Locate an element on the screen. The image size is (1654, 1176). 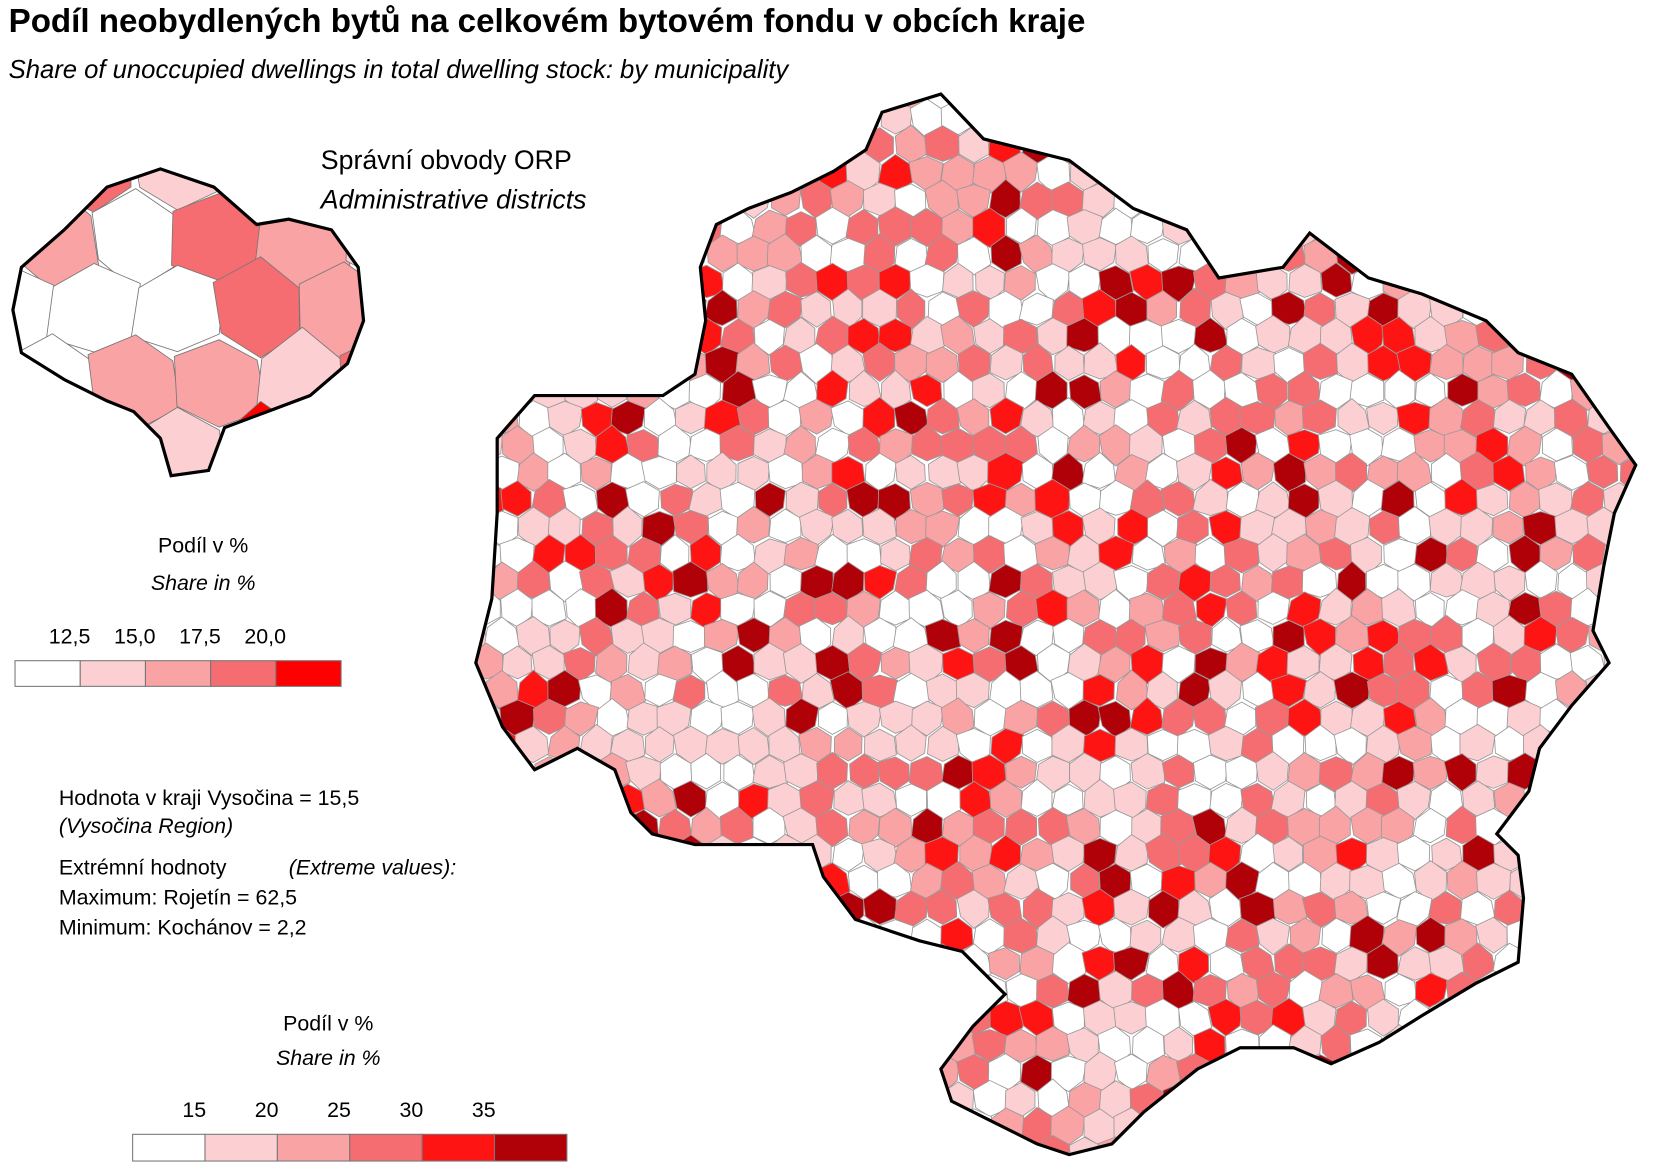
legend-title: Podíl v % is located at coordinates (328, 1024).